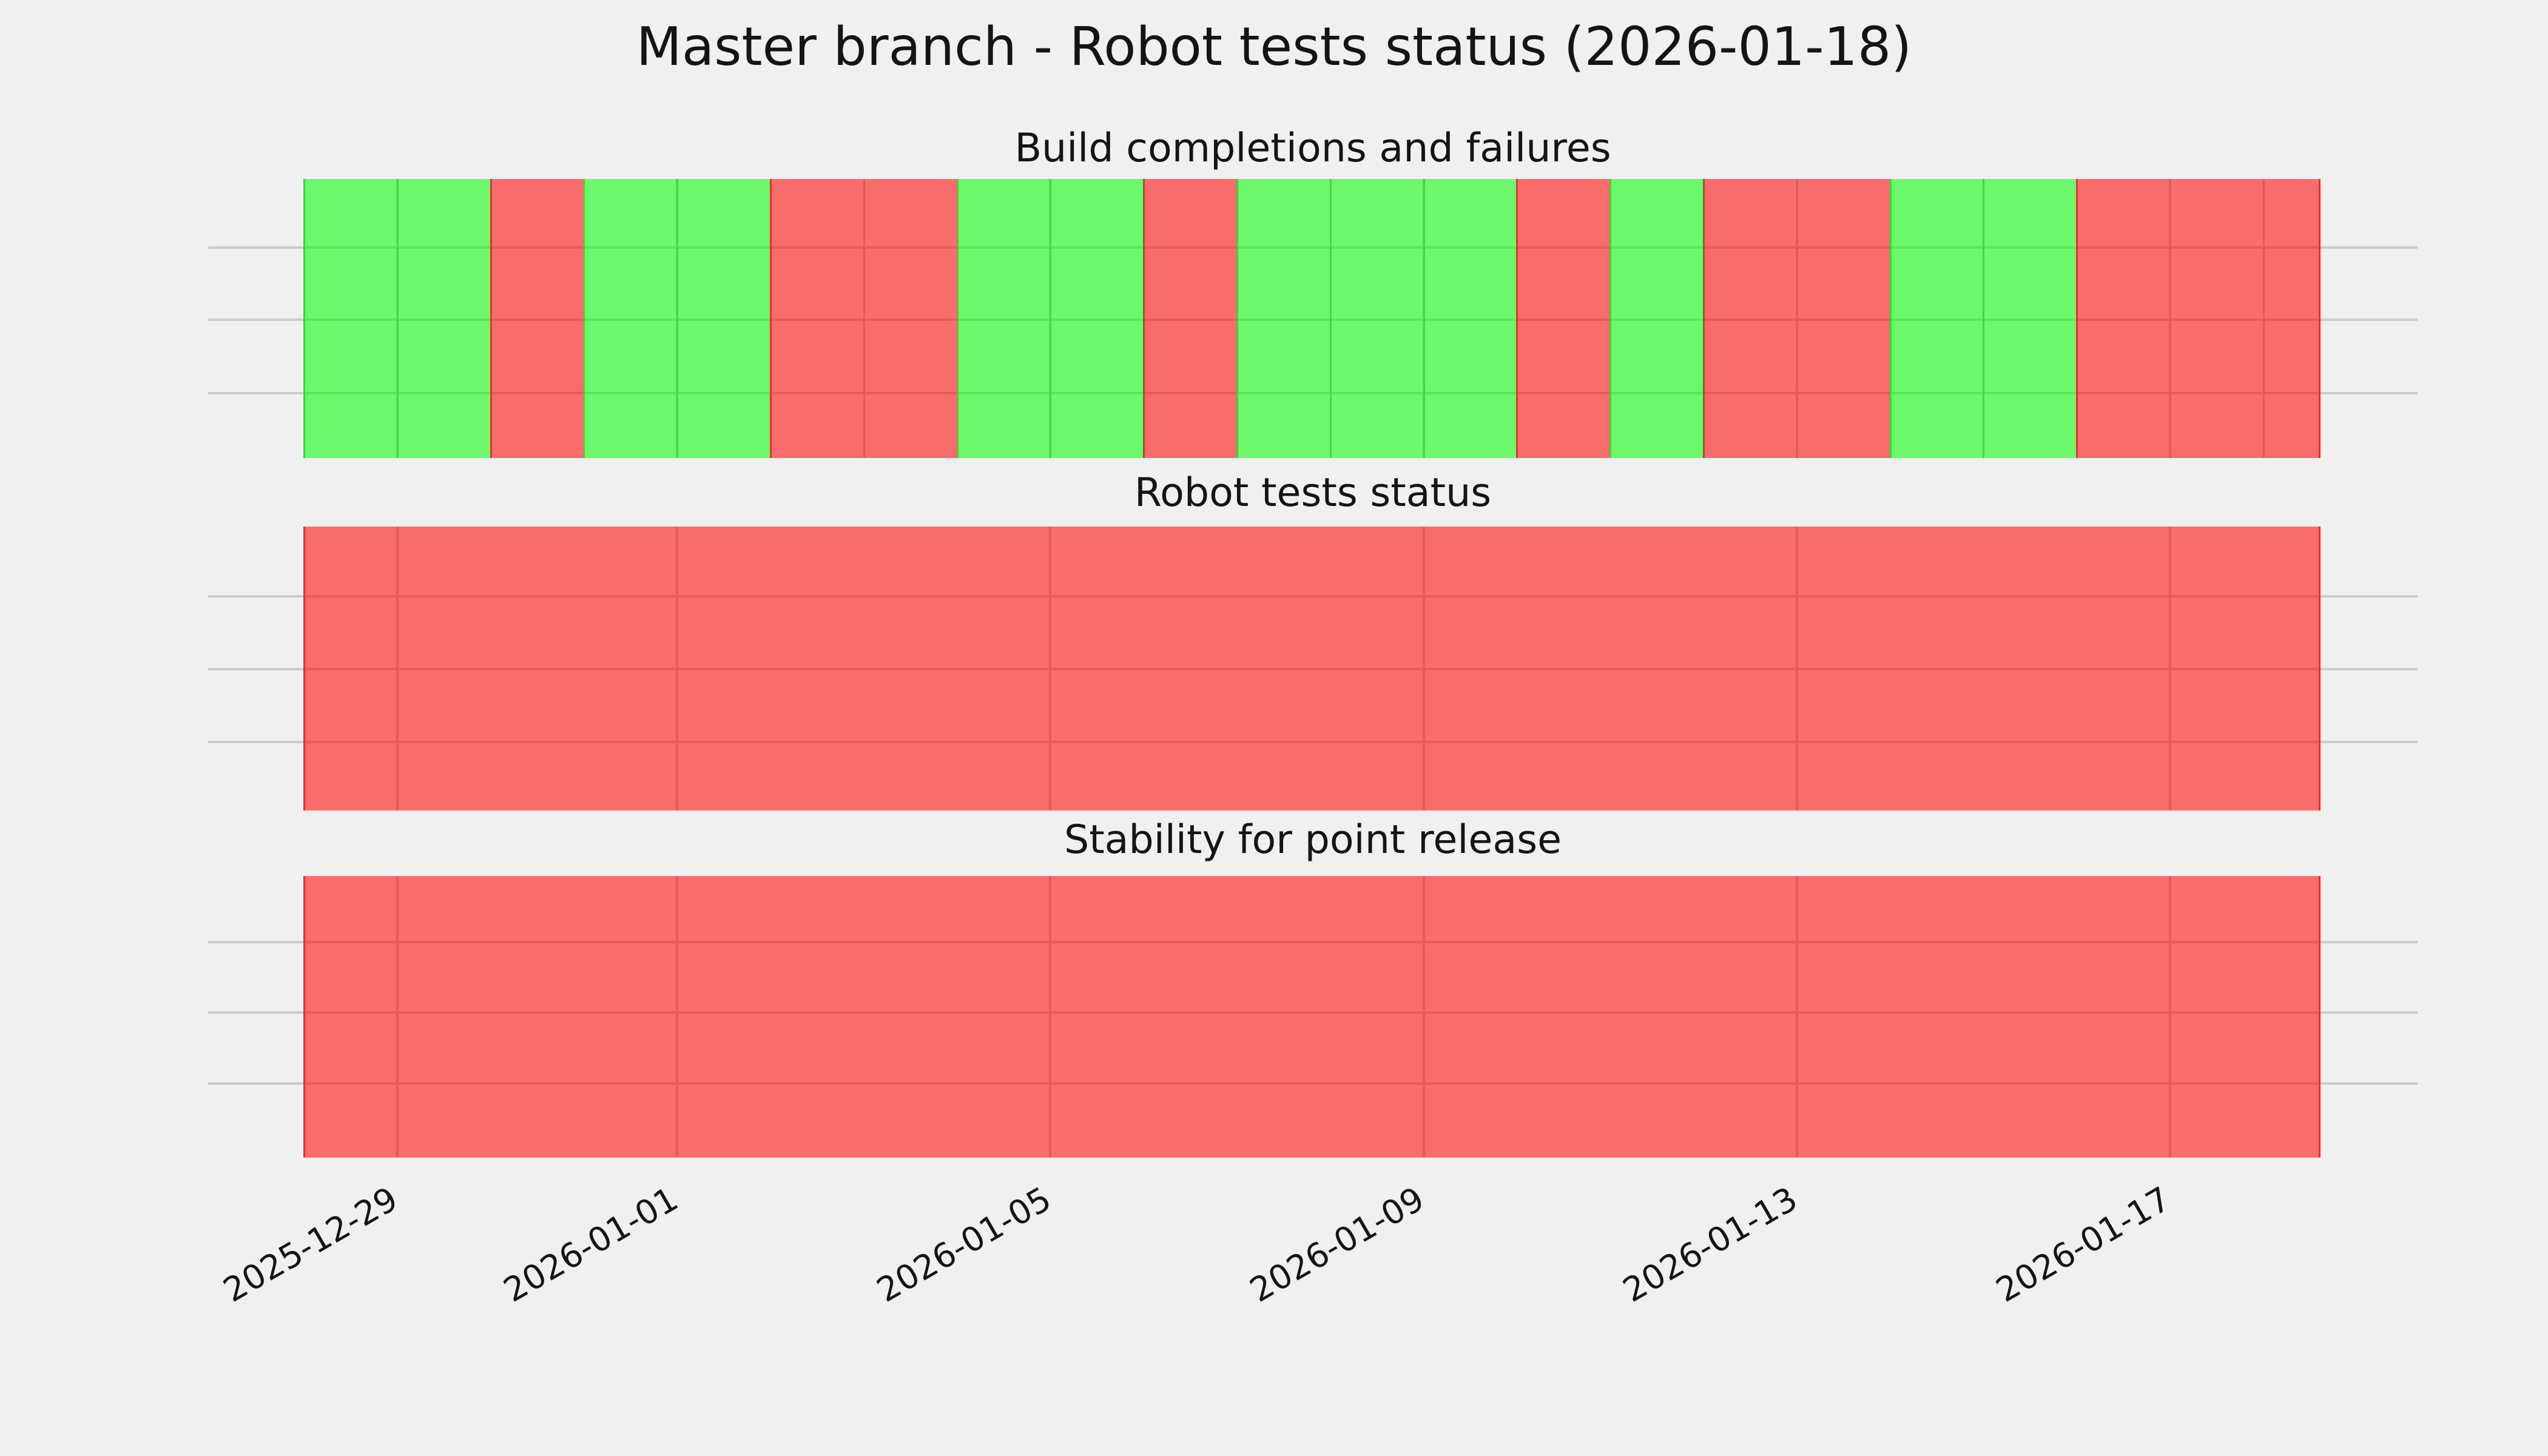 Image resolution: width=2548 pixels, height=1456 pixels. What do you see at coordinates (963, 1244) in the screenshot?
I see `x-tick-label: 2026-01-05` at bounding box center [963, 1244].